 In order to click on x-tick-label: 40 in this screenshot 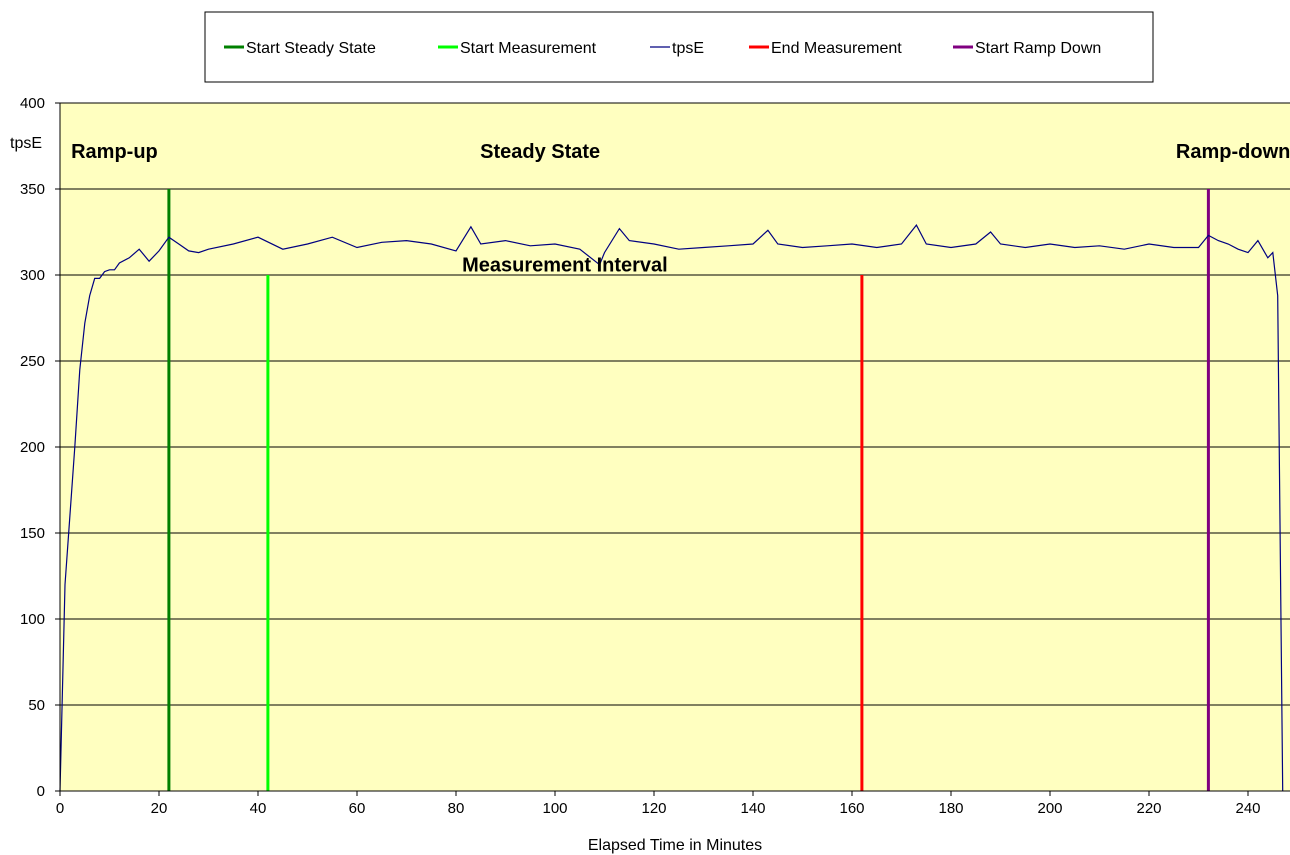, I will do `click(258, 808)`.